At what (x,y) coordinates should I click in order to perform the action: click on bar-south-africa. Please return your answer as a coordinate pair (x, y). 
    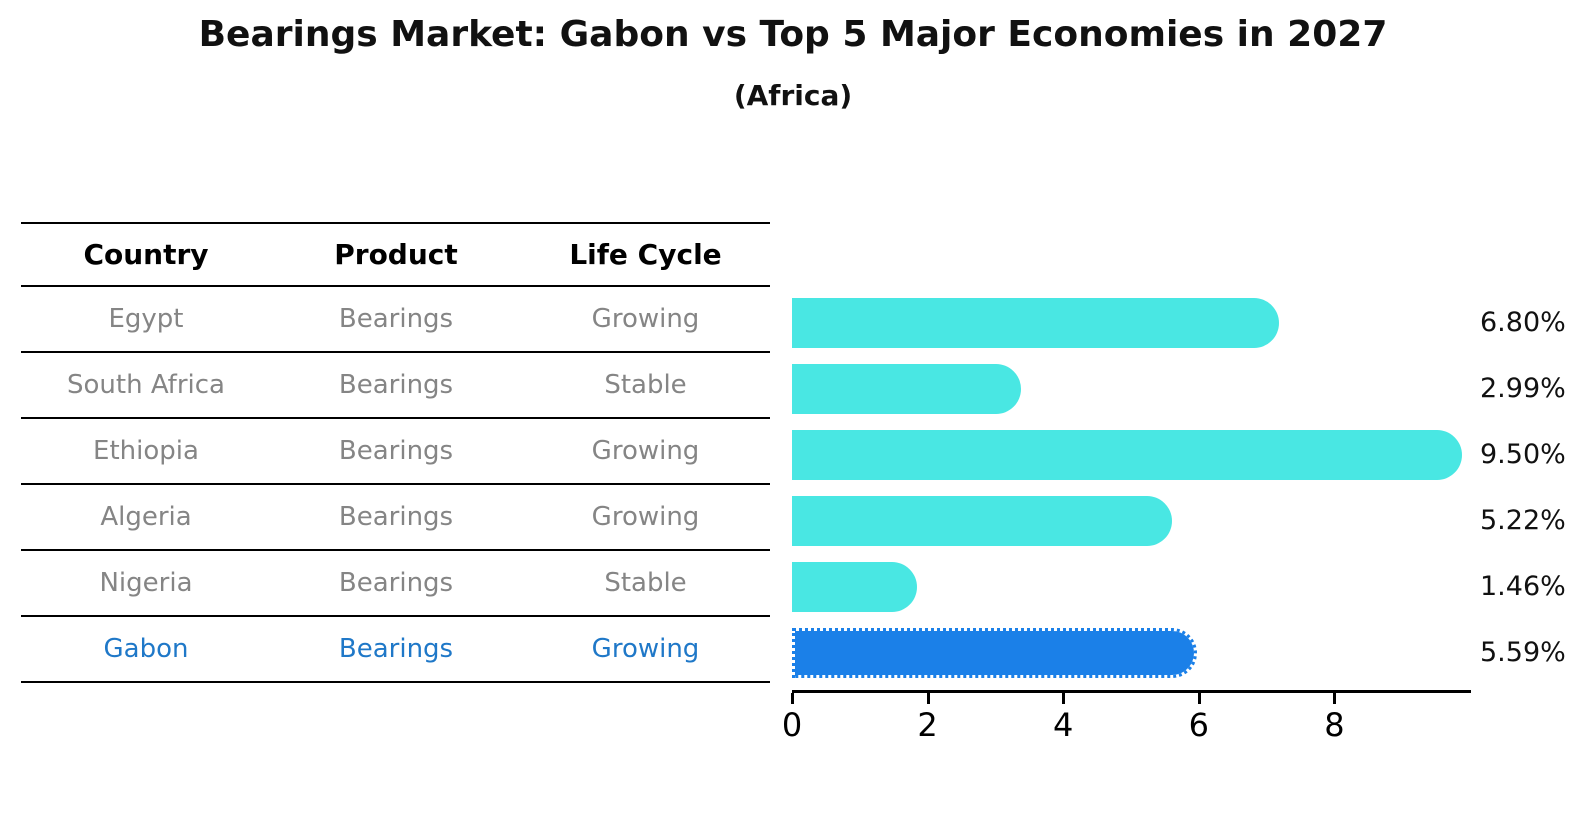
    Looking at the image, I should click on (906, 389).